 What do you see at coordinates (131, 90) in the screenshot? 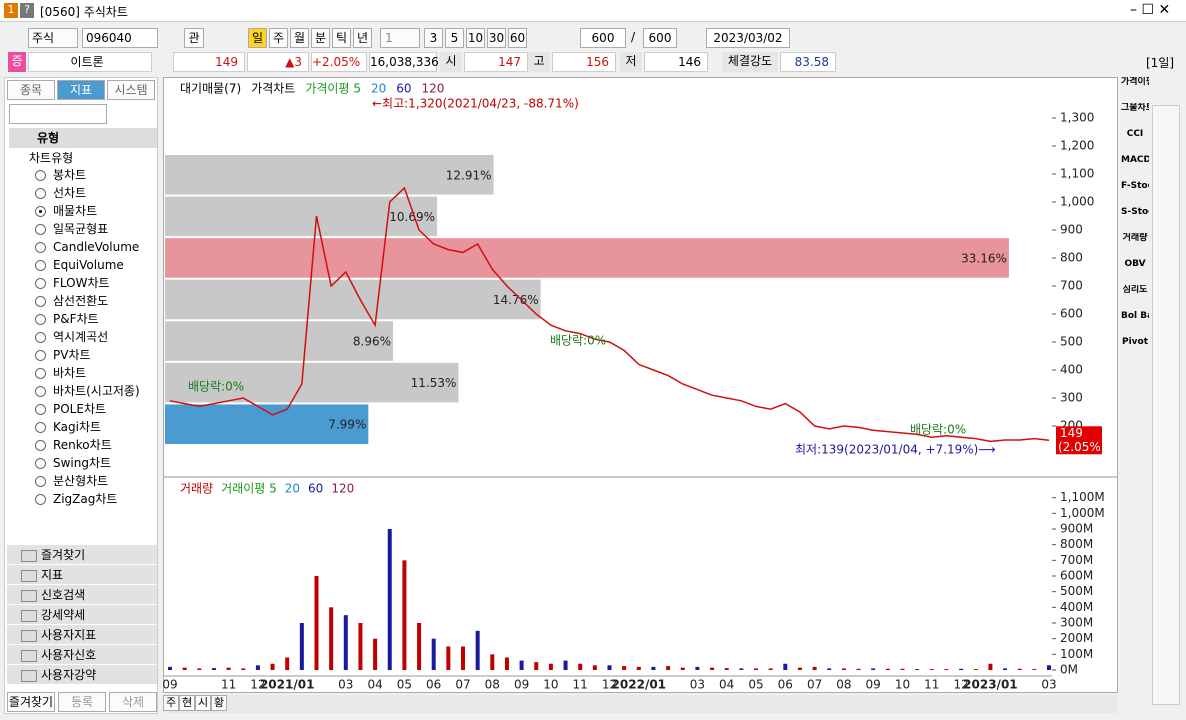
I see `panel-tab: 시스템` at bounding box center [131, 90].